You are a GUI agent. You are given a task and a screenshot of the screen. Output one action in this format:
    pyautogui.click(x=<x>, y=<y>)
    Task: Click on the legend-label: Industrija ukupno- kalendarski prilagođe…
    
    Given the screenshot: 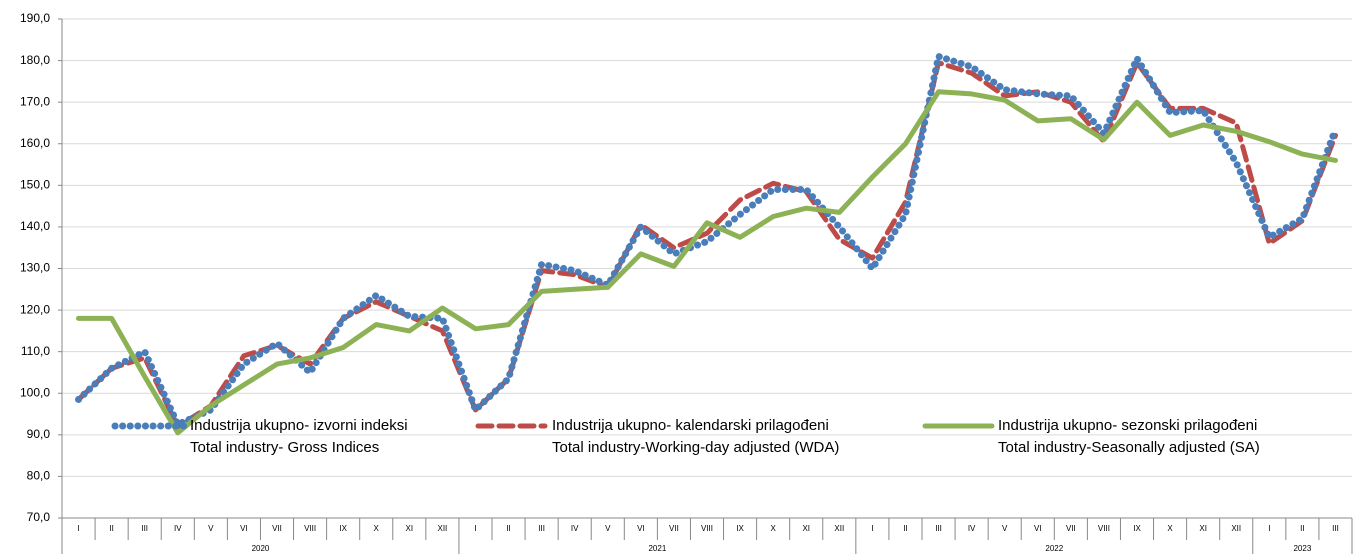 What is the action you would take?
    pyautogui.click(x=695, y=436)
    